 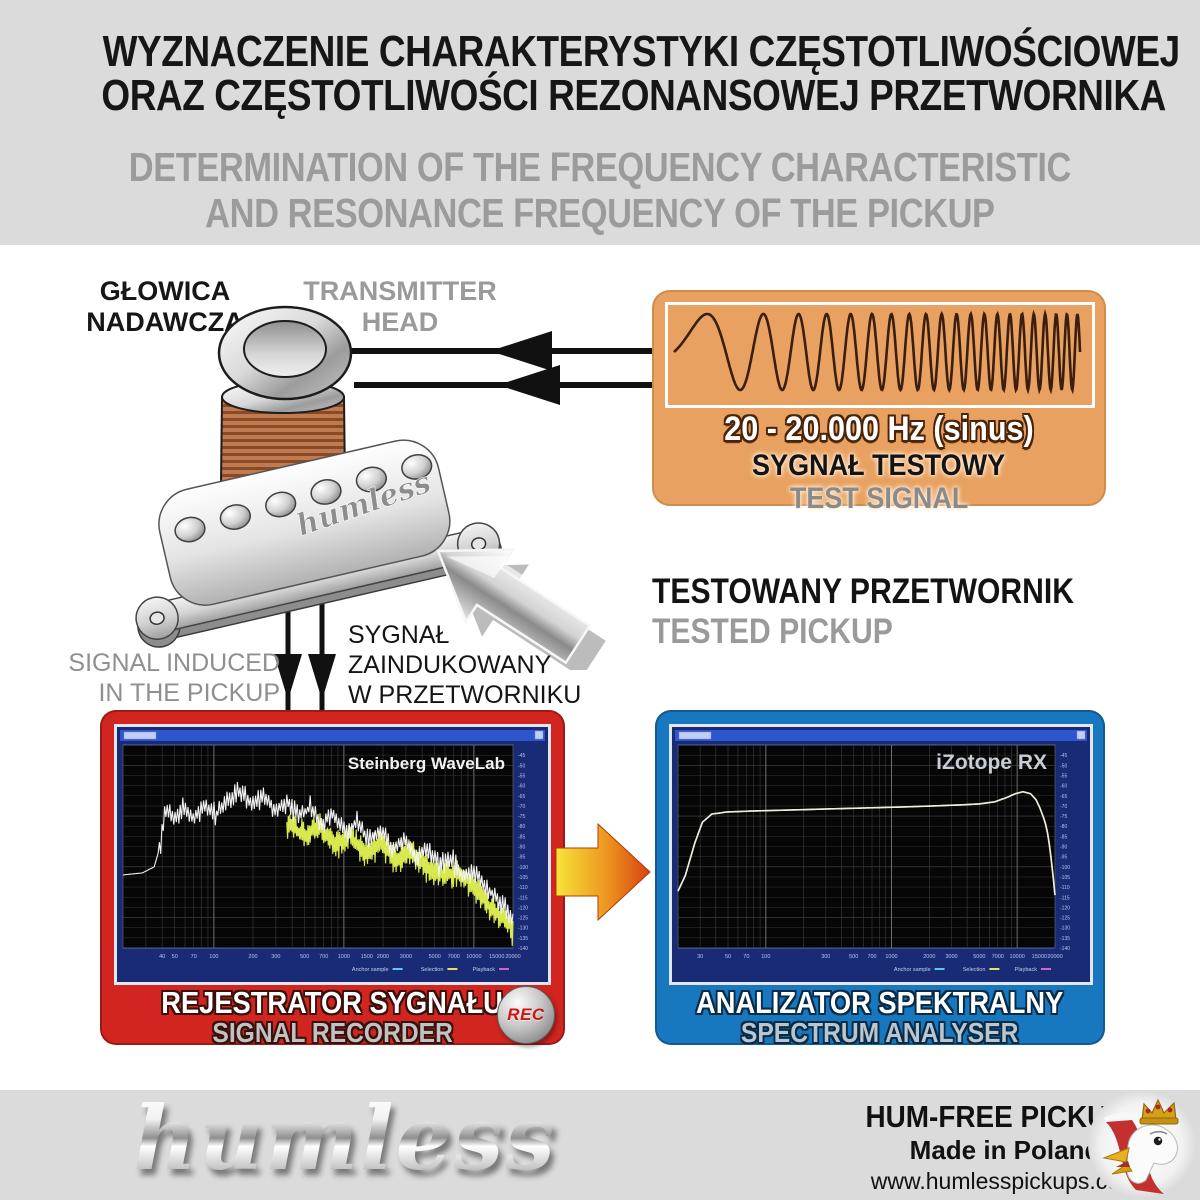 I want to click on svg-text: 30, so click(x=700, y=957).